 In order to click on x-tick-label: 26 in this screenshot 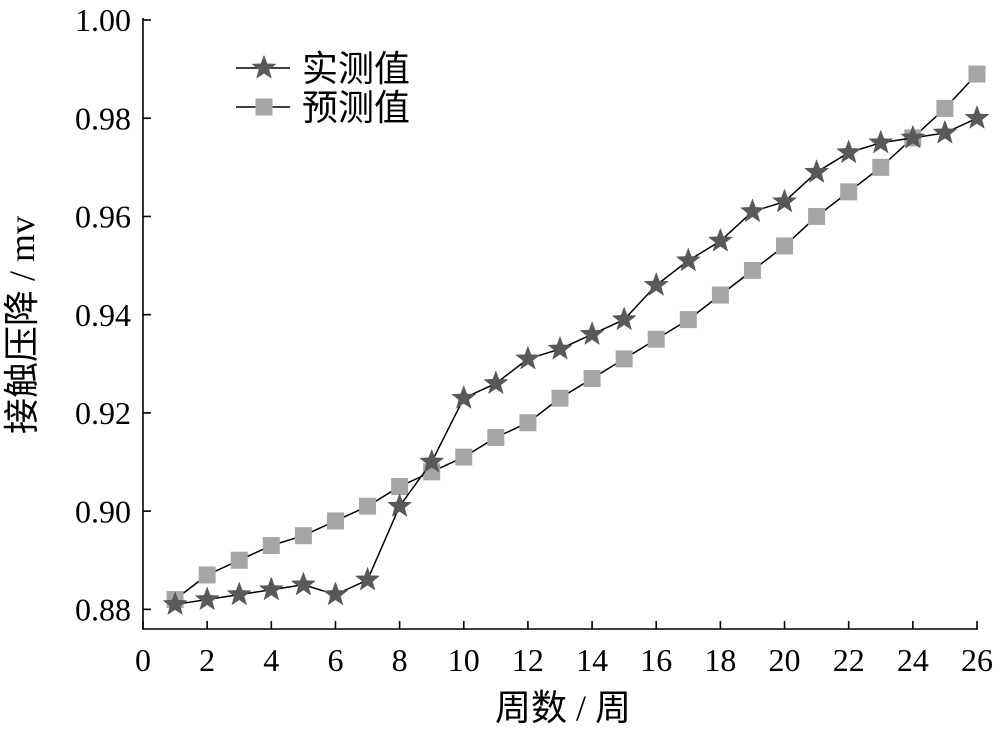, I will do `click(977, 660)`.